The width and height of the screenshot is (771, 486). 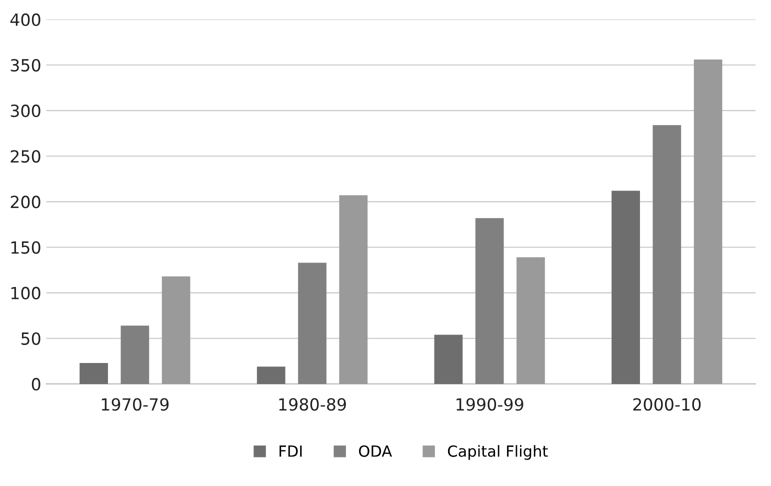 What do you see at coordinates (25, 65) in the screenshot?
I see `y-tick-label: 350` at bounding box center [25, 65].